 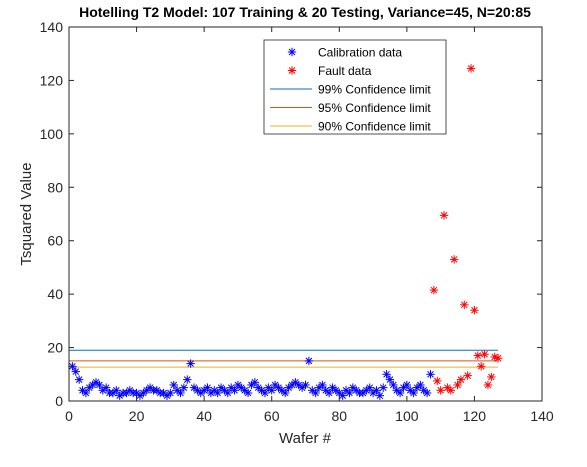 What do you see at coordinates (466, 229) in the screenshot?
I see `fault-series` at bounding box center [466, 229].